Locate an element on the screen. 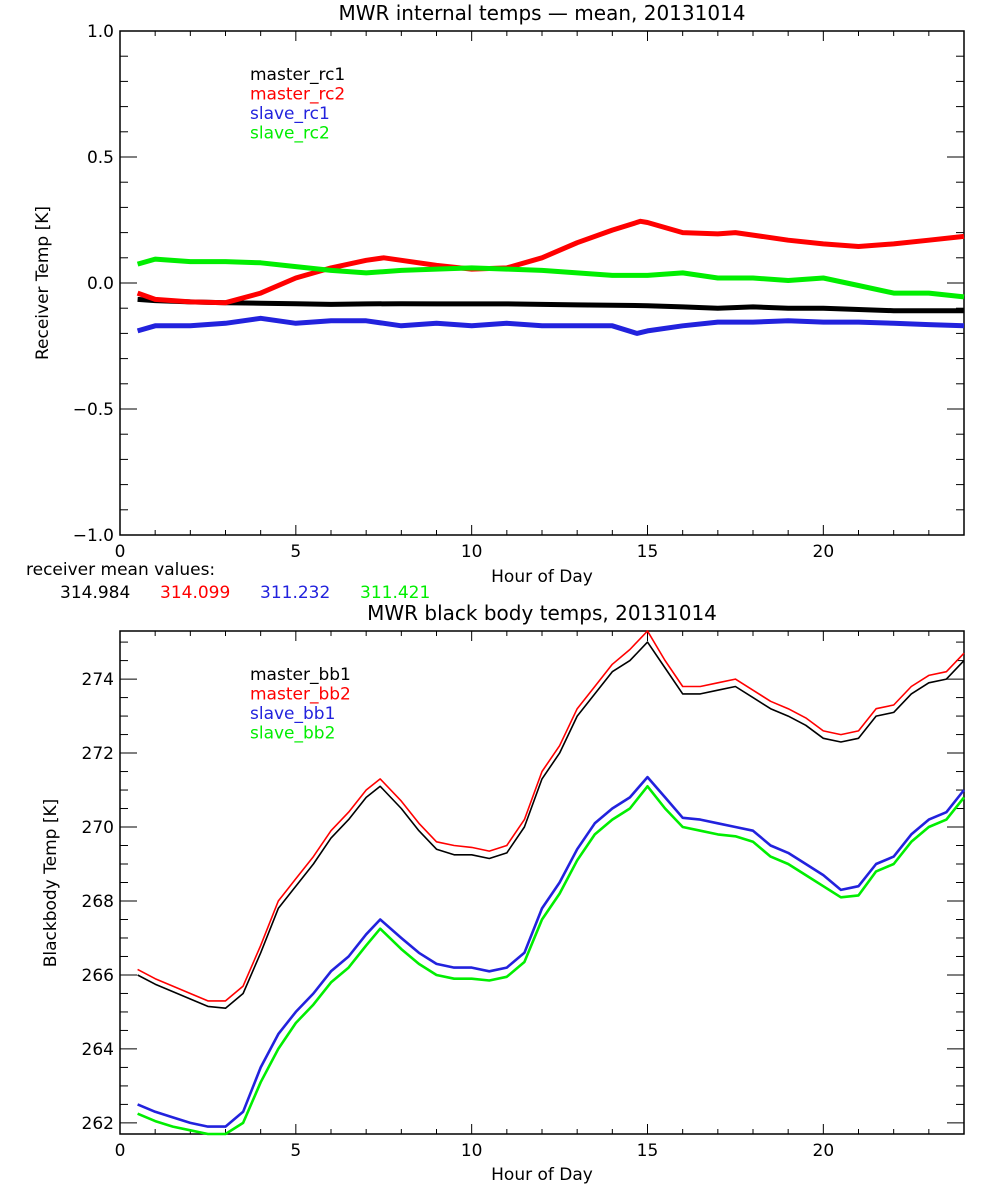  top-chart-xlabel: Hour of Day is located at coordinates (542, 577).